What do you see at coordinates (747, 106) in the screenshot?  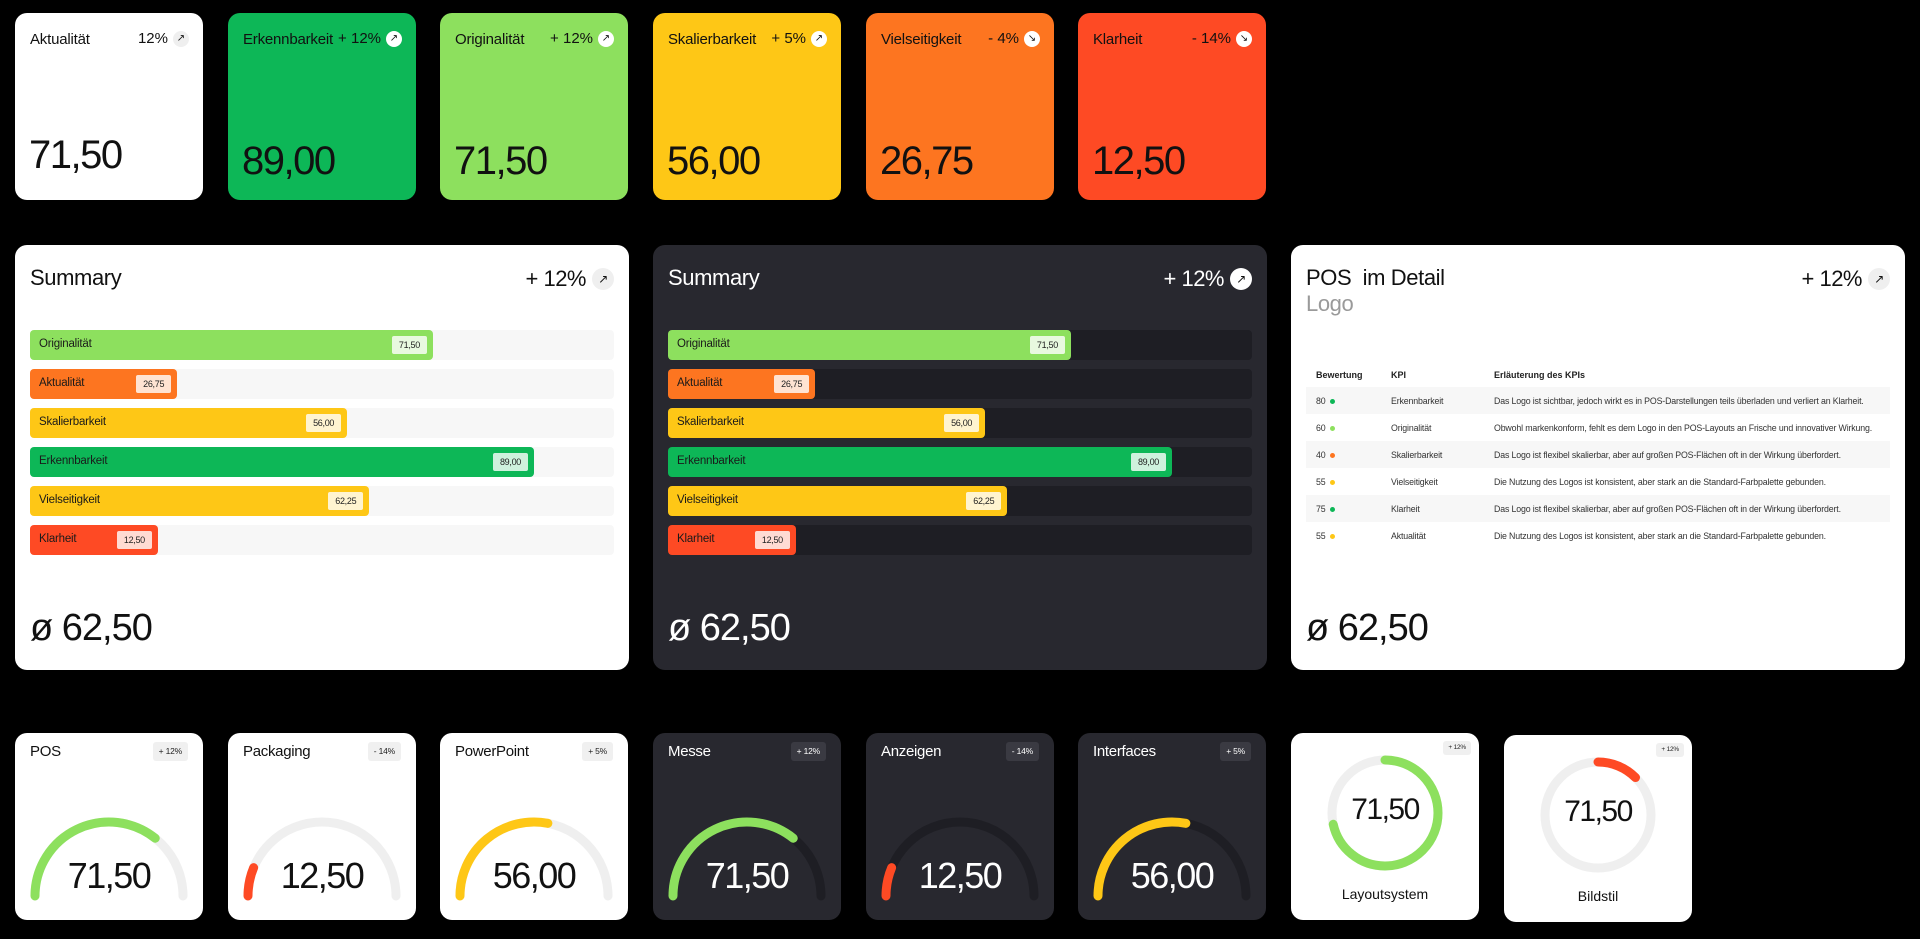 I see `kpi-tile: Skalierbarkeit + 5% ↗ 56,00` at bounding box center [747, 106].